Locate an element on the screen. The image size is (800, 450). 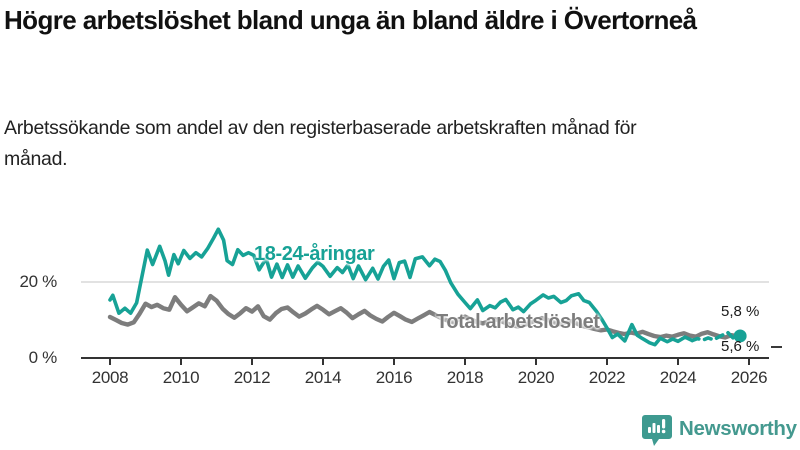
x-axis-tick-label: 2012 is located at coordinates (252, 377).